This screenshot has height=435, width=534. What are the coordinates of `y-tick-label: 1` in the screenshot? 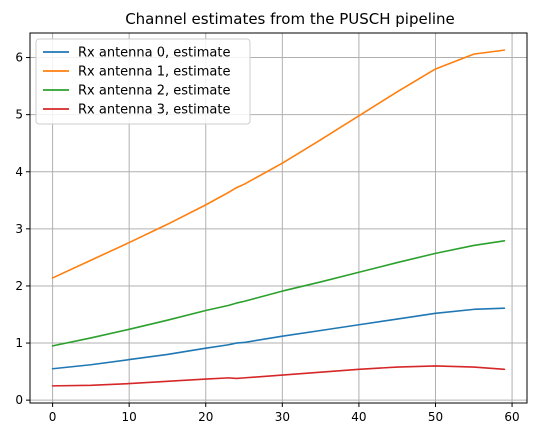 It's located at (19, 343).